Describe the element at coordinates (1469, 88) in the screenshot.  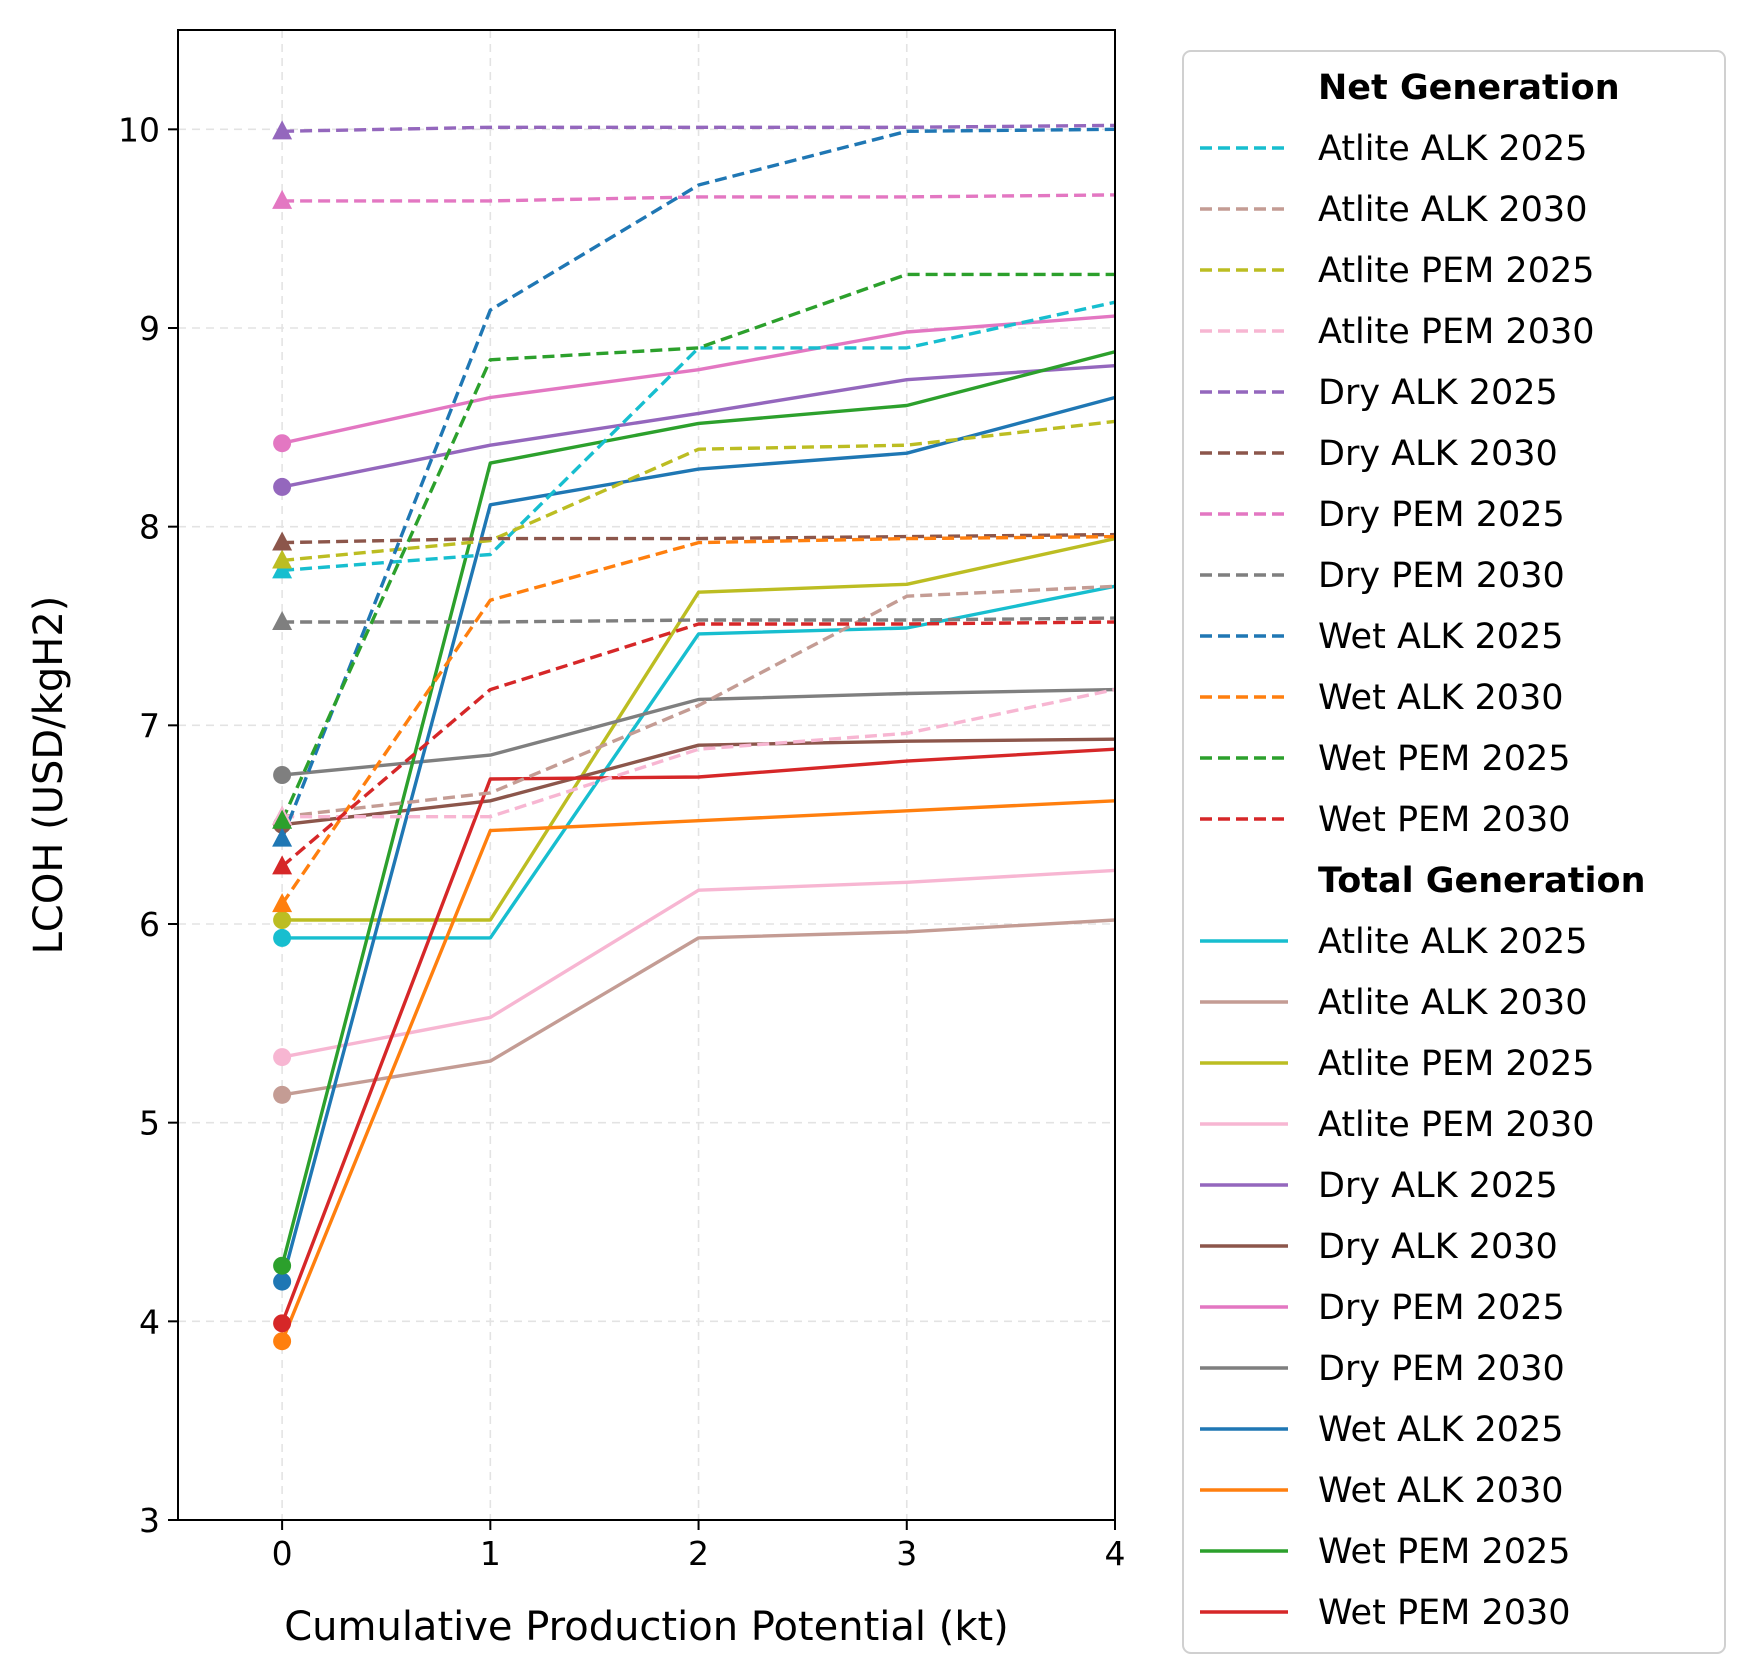
I see `legend-group-title: Net Generation` at that location.